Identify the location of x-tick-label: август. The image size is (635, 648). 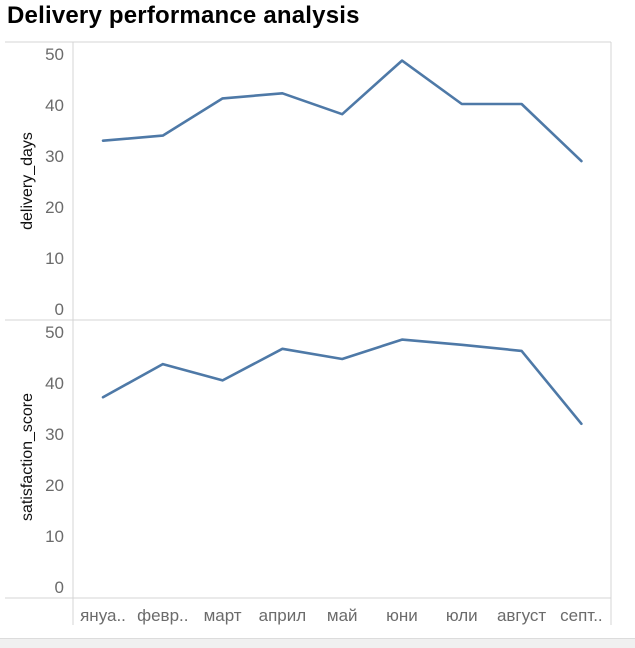
(521, 615).